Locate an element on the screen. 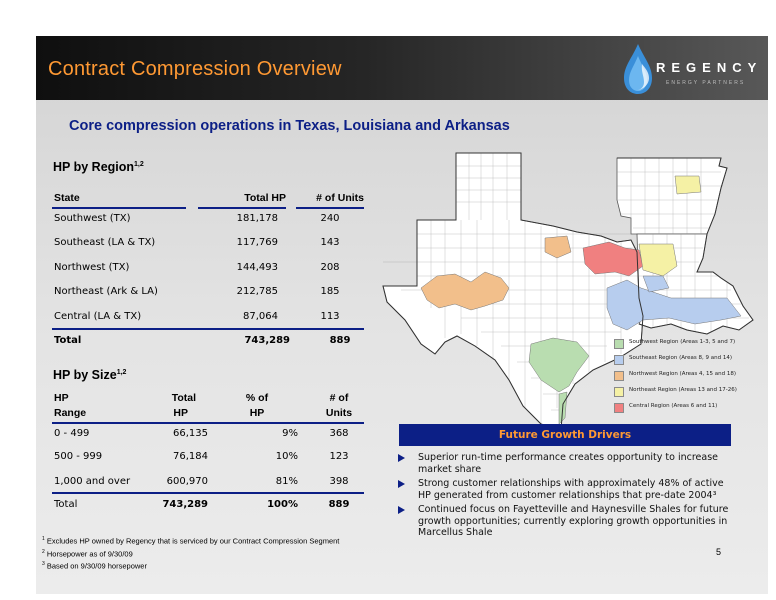 The width and height of the screenshot is (776, 600). header-pct: % of is located at coordinates (257, 398).